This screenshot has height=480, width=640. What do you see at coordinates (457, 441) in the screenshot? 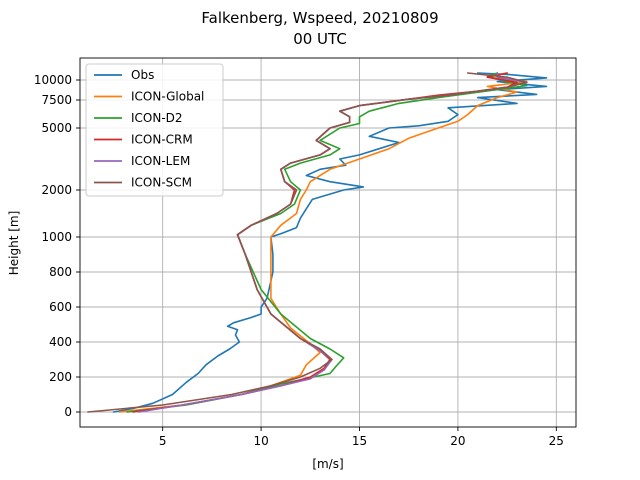
I see `x-tick-label: 20` at bounding box center [457, 441].